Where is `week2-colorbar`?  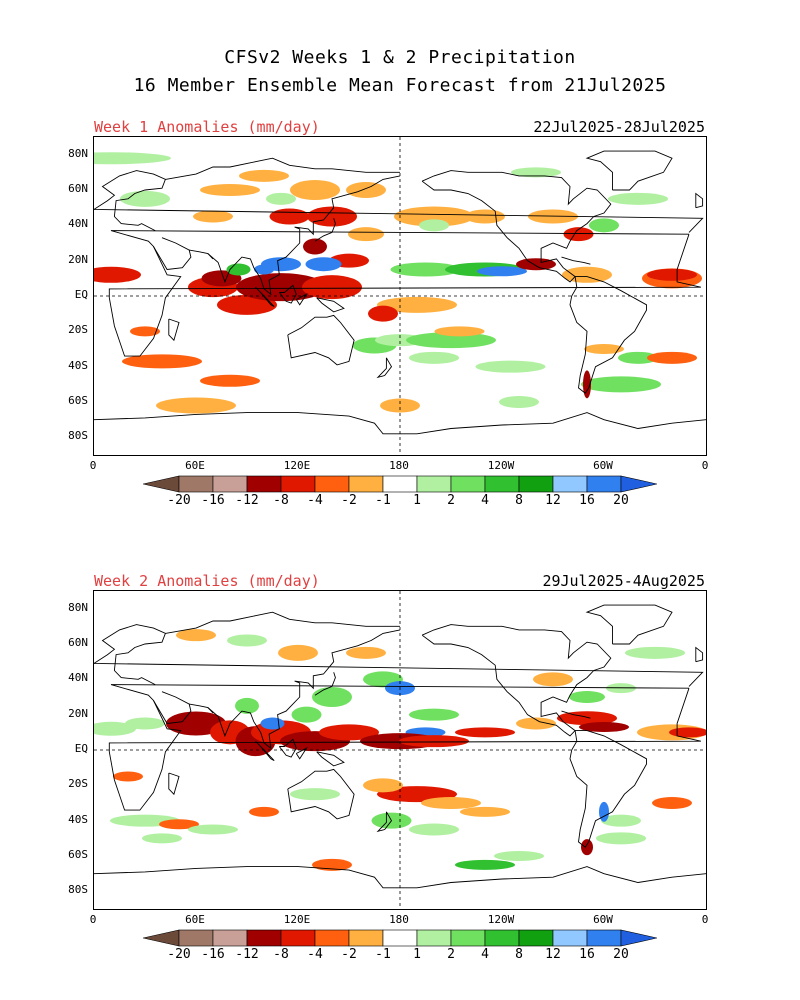
week2-colorbar is located at coordinates (400, 938).